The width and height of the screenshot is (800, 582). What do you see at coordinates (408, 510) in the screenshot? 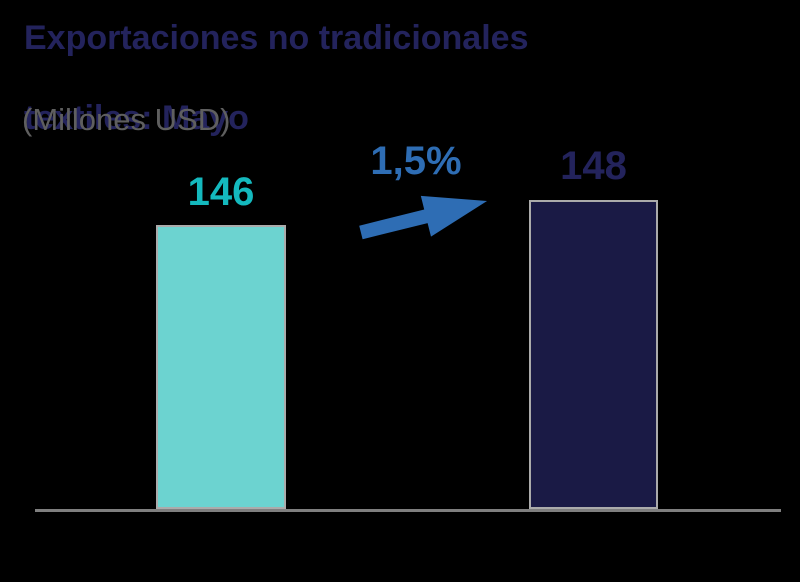
I see `x-axis-baseline` at bounding box center [408, 510].